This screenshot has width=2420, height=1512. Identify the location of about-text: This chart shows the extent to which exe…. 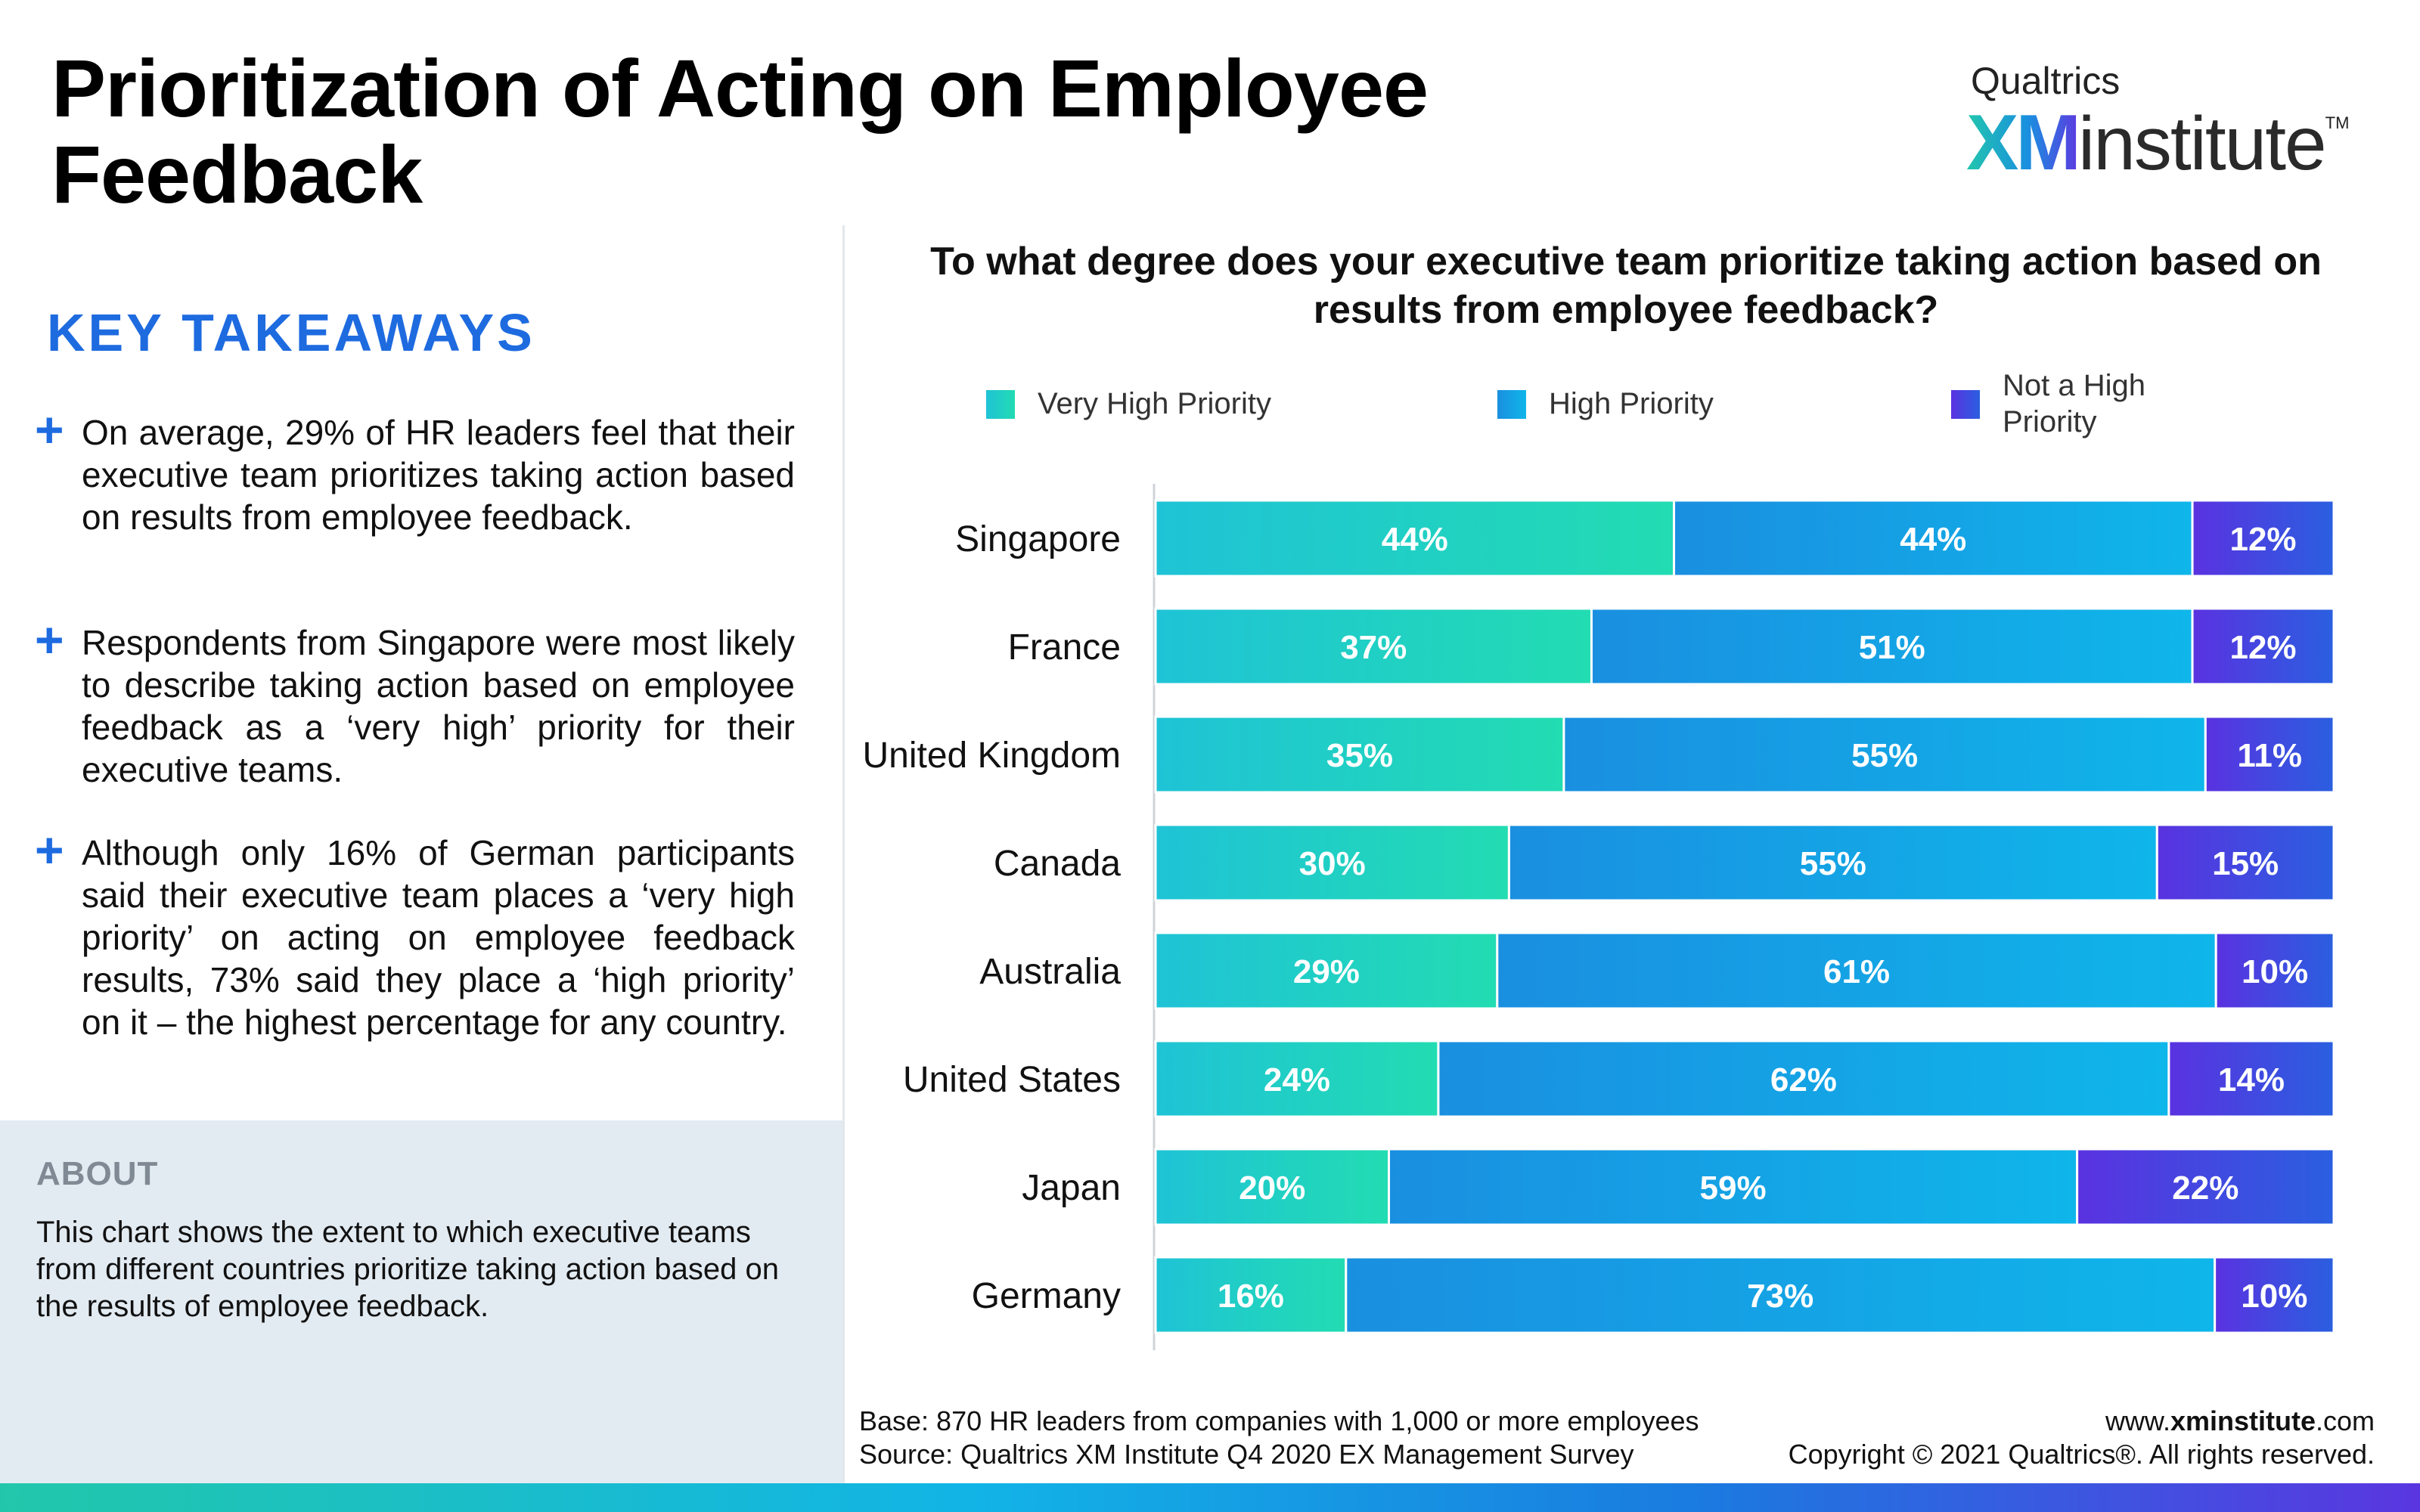
(408, 1269).